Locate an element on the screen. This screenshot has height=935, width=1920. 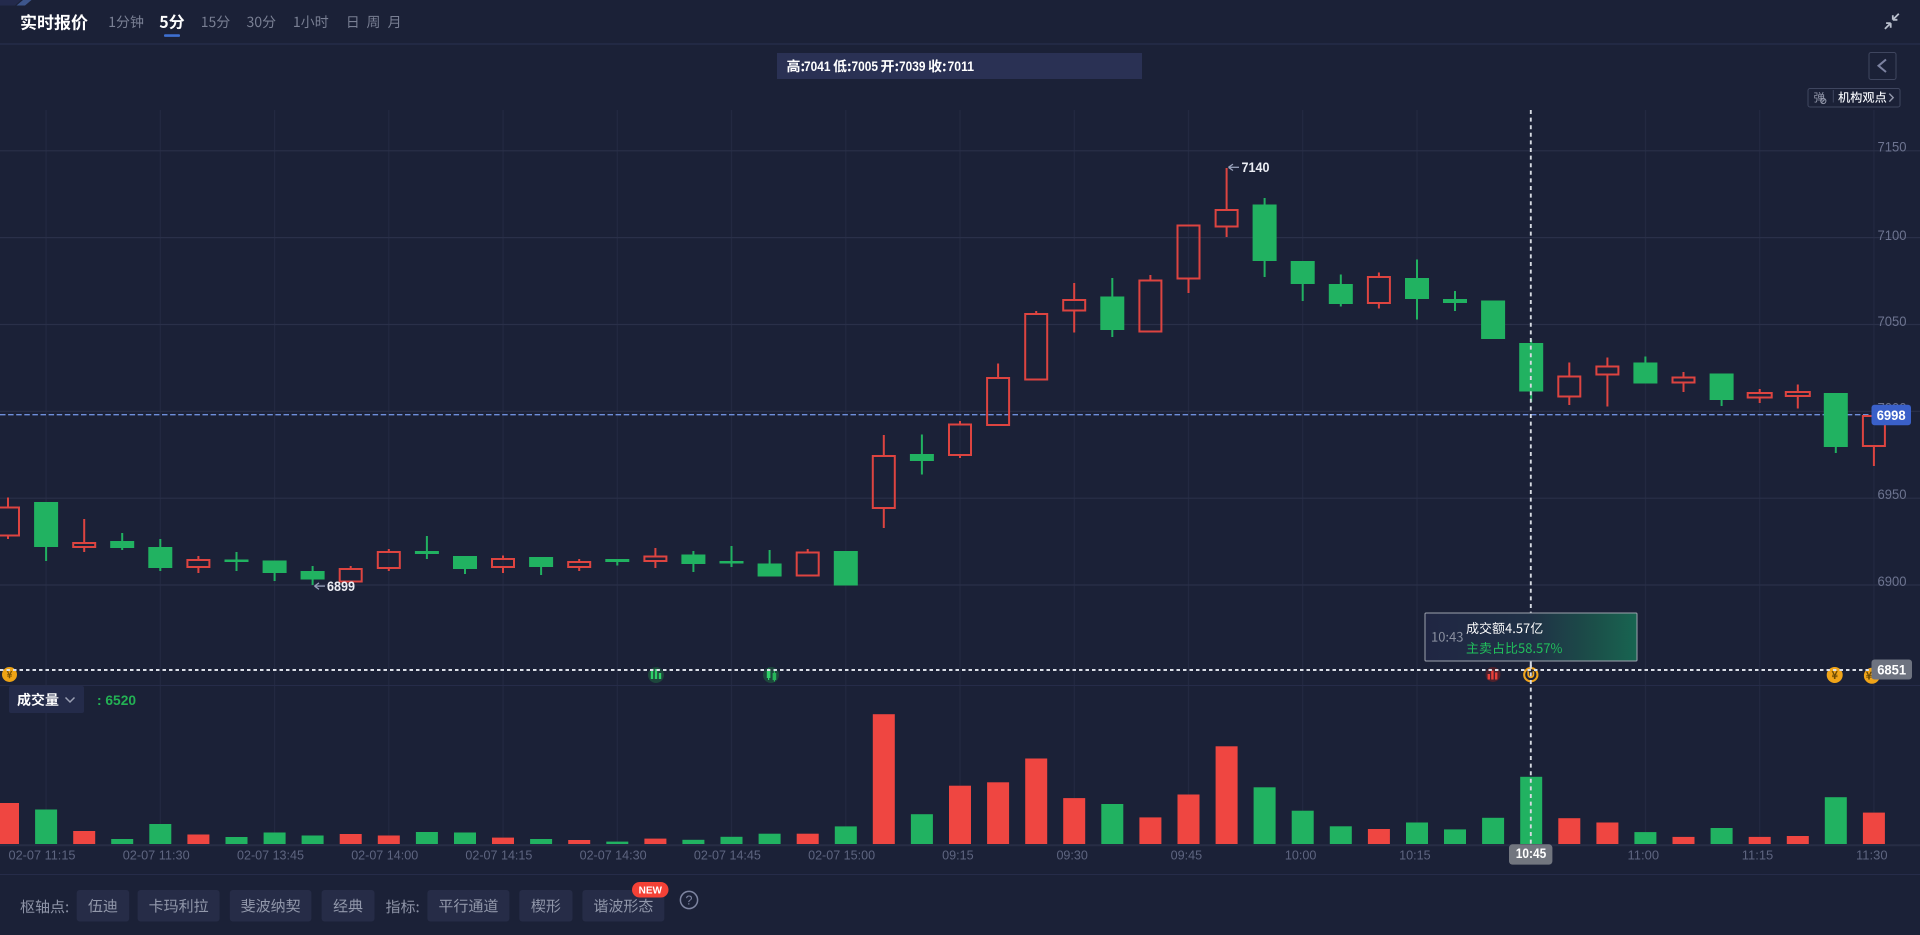
svg-text: NEW is located at coordinates (651, 890).